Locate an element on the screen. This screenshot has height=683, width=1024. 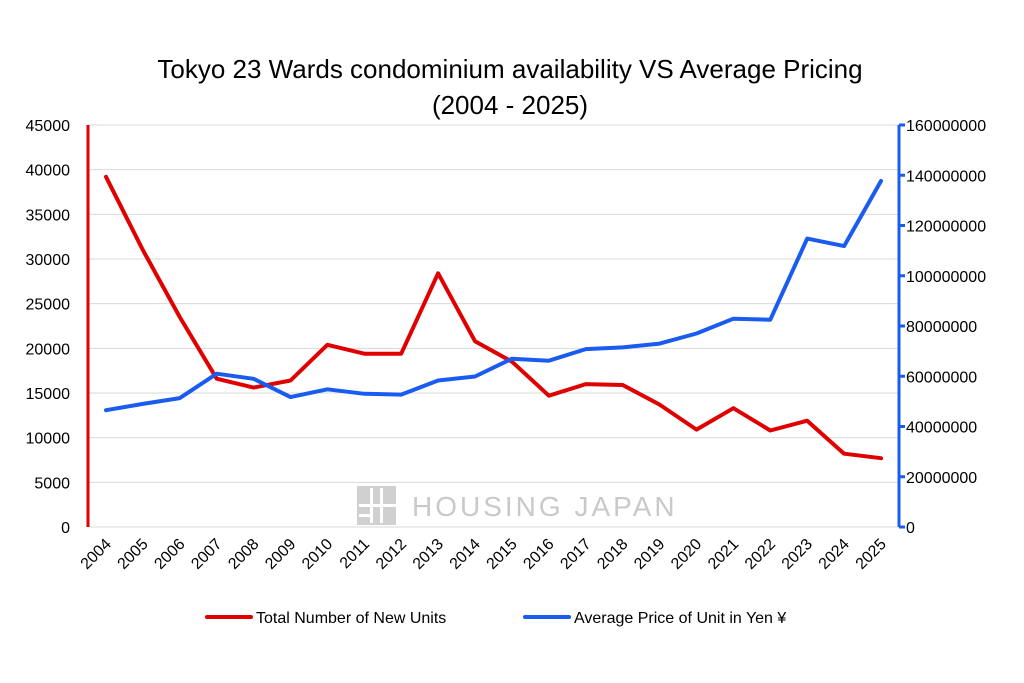
x-tick-2006: 2006 is located at coordinates (169, 554).